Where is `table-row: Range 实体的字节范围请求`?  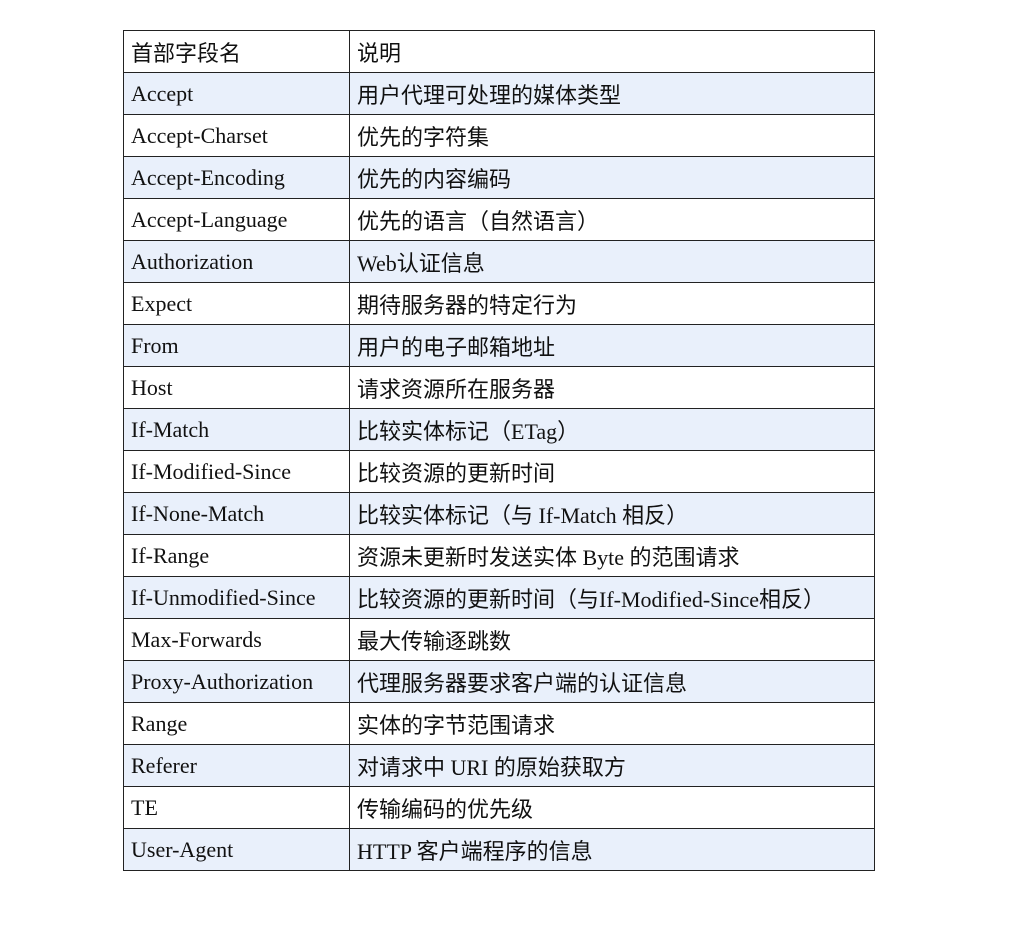 table-row: Range 实体的字节范围请求 is located at coordinates (499, 723).